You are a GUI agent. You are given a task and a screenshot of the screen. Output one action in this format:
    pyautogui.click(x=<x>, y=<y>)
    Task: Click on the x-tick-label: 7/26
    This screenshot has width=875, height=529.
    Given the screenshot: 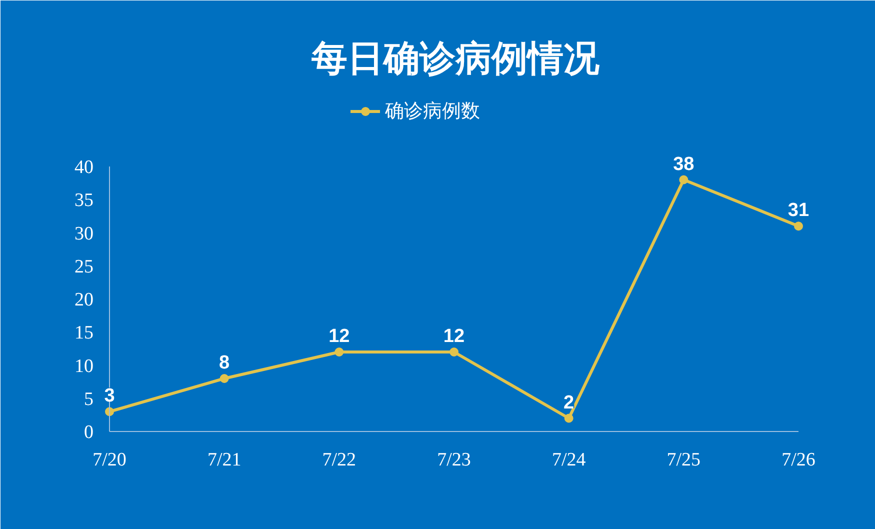 What is the action you would take?
    pyautogui.click(x=799, y=460)
    